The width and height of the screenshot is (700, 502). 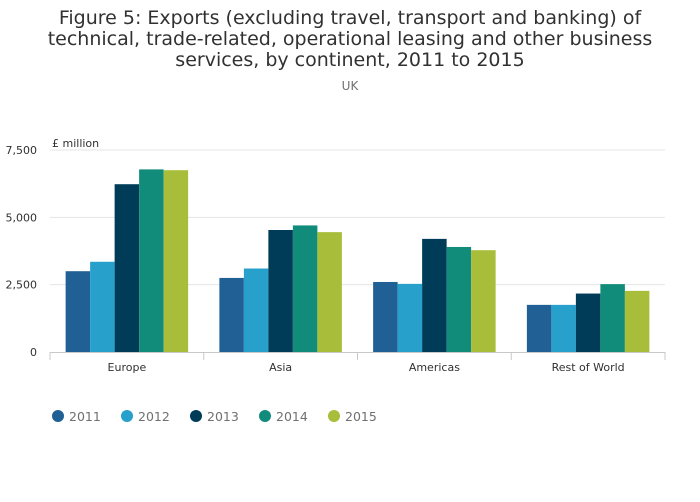 What do you see at coordinates (361, 416) in the screenshot?
I see `legend-label: 2015` at bounding box center [361, 416].